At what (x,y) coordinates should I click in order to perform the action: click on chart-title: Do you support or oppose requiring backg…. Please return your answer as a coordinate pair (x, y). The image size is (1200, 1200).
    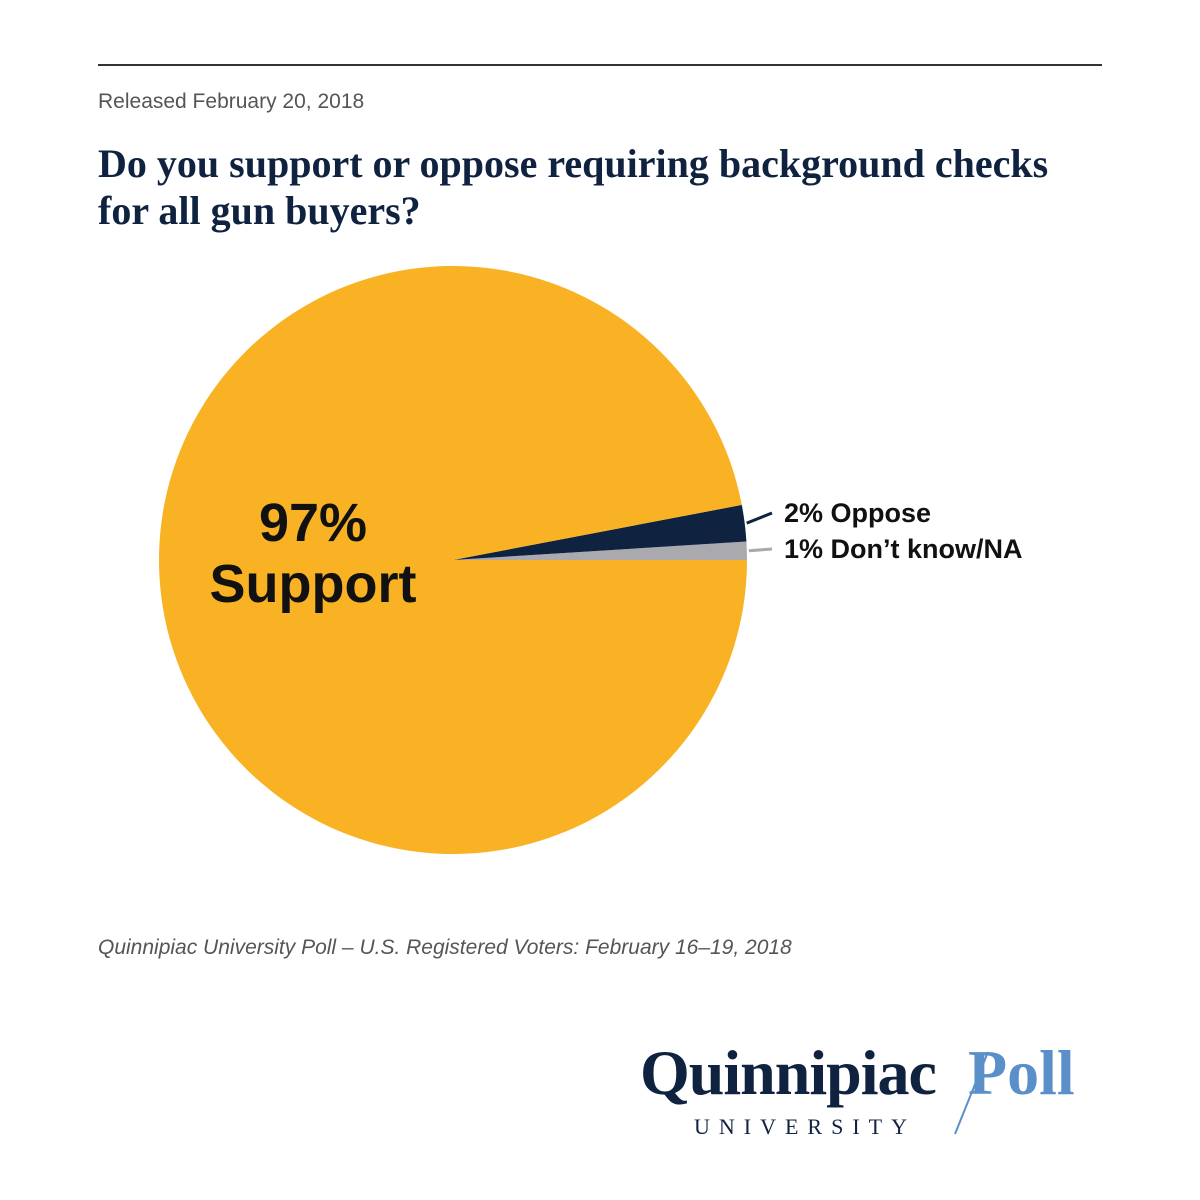
    Looking at the image, I should click on (573, 187).